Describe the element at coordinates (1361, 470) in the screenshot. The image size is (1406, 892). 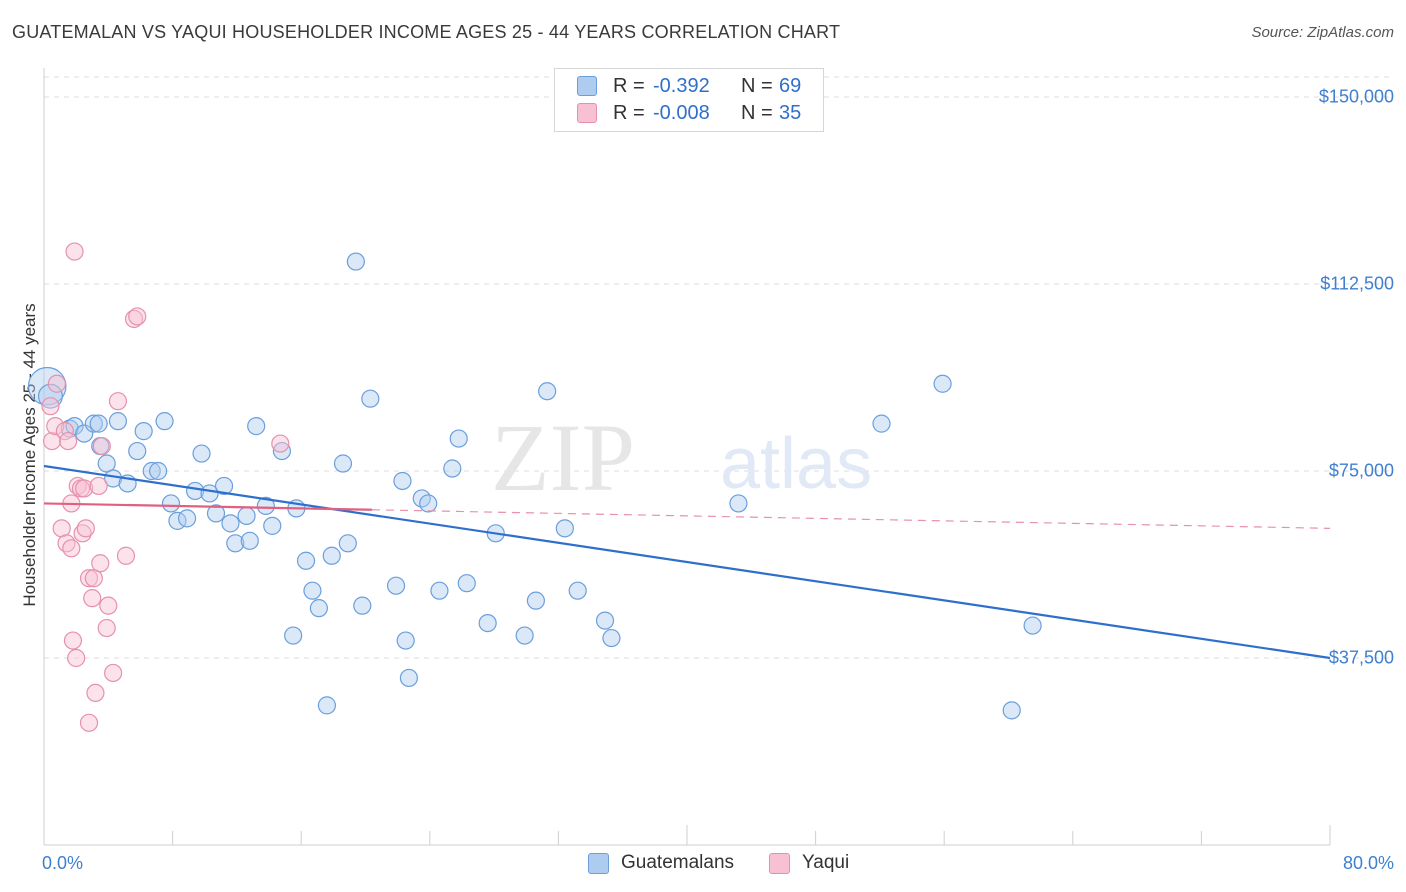
I see `y-tick-label-1: $75,000` at that location.